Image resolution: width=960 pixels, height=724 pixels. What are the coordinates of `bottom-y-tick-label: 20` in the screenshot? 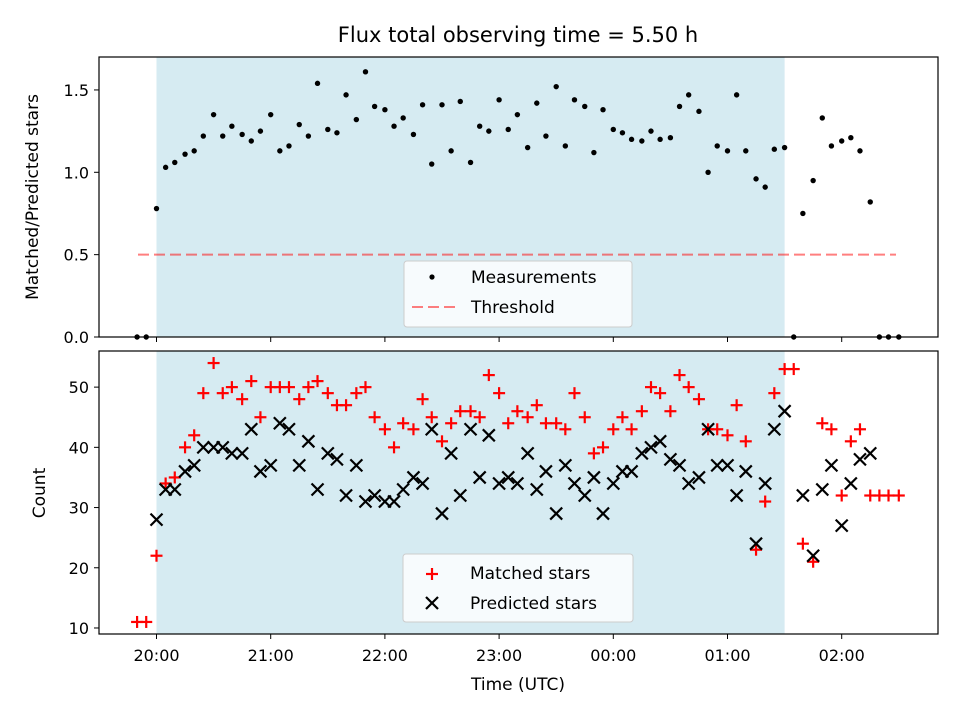 It's located at (79, 568).